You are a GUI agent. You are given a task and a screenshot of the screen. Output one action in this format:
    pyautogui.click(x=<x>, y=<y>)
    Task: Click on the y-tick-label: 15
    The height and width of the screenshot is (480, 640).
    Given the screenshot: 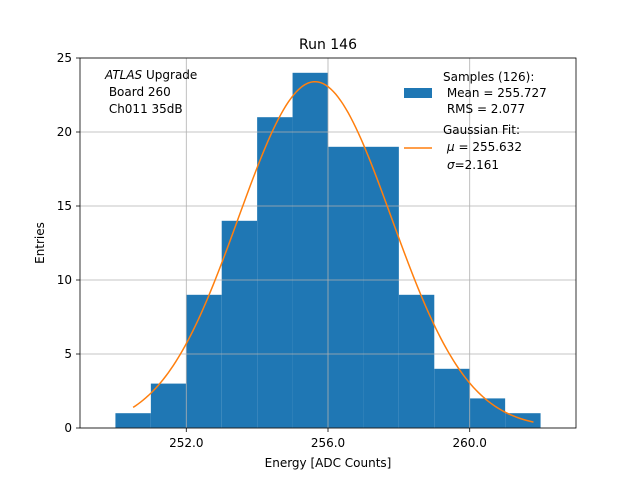 What is the action you would take?
    pyautogui.click(x=64, y=206)
    